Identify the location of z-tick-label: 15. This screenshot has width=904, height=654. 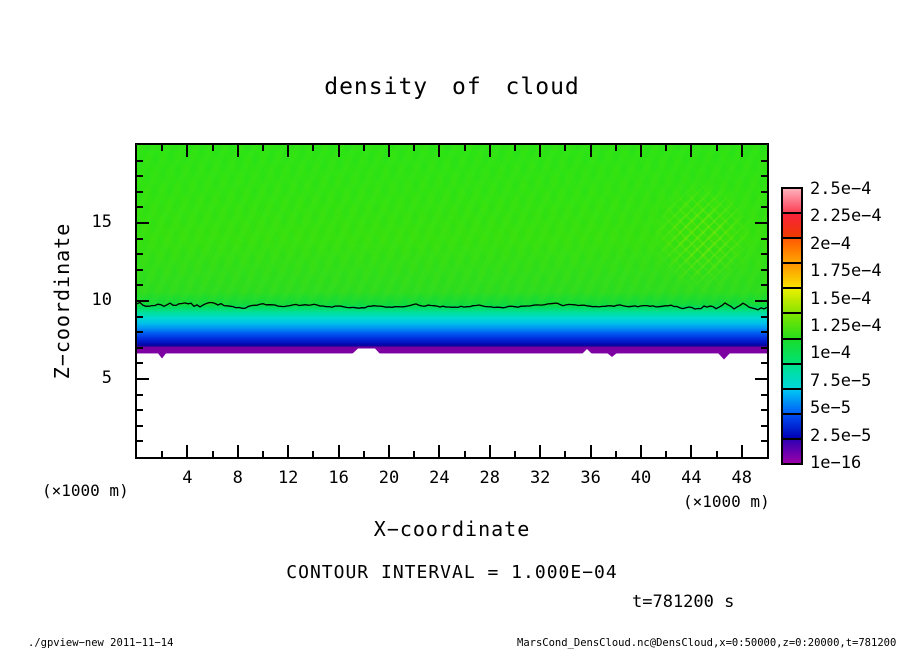
(101, 222).